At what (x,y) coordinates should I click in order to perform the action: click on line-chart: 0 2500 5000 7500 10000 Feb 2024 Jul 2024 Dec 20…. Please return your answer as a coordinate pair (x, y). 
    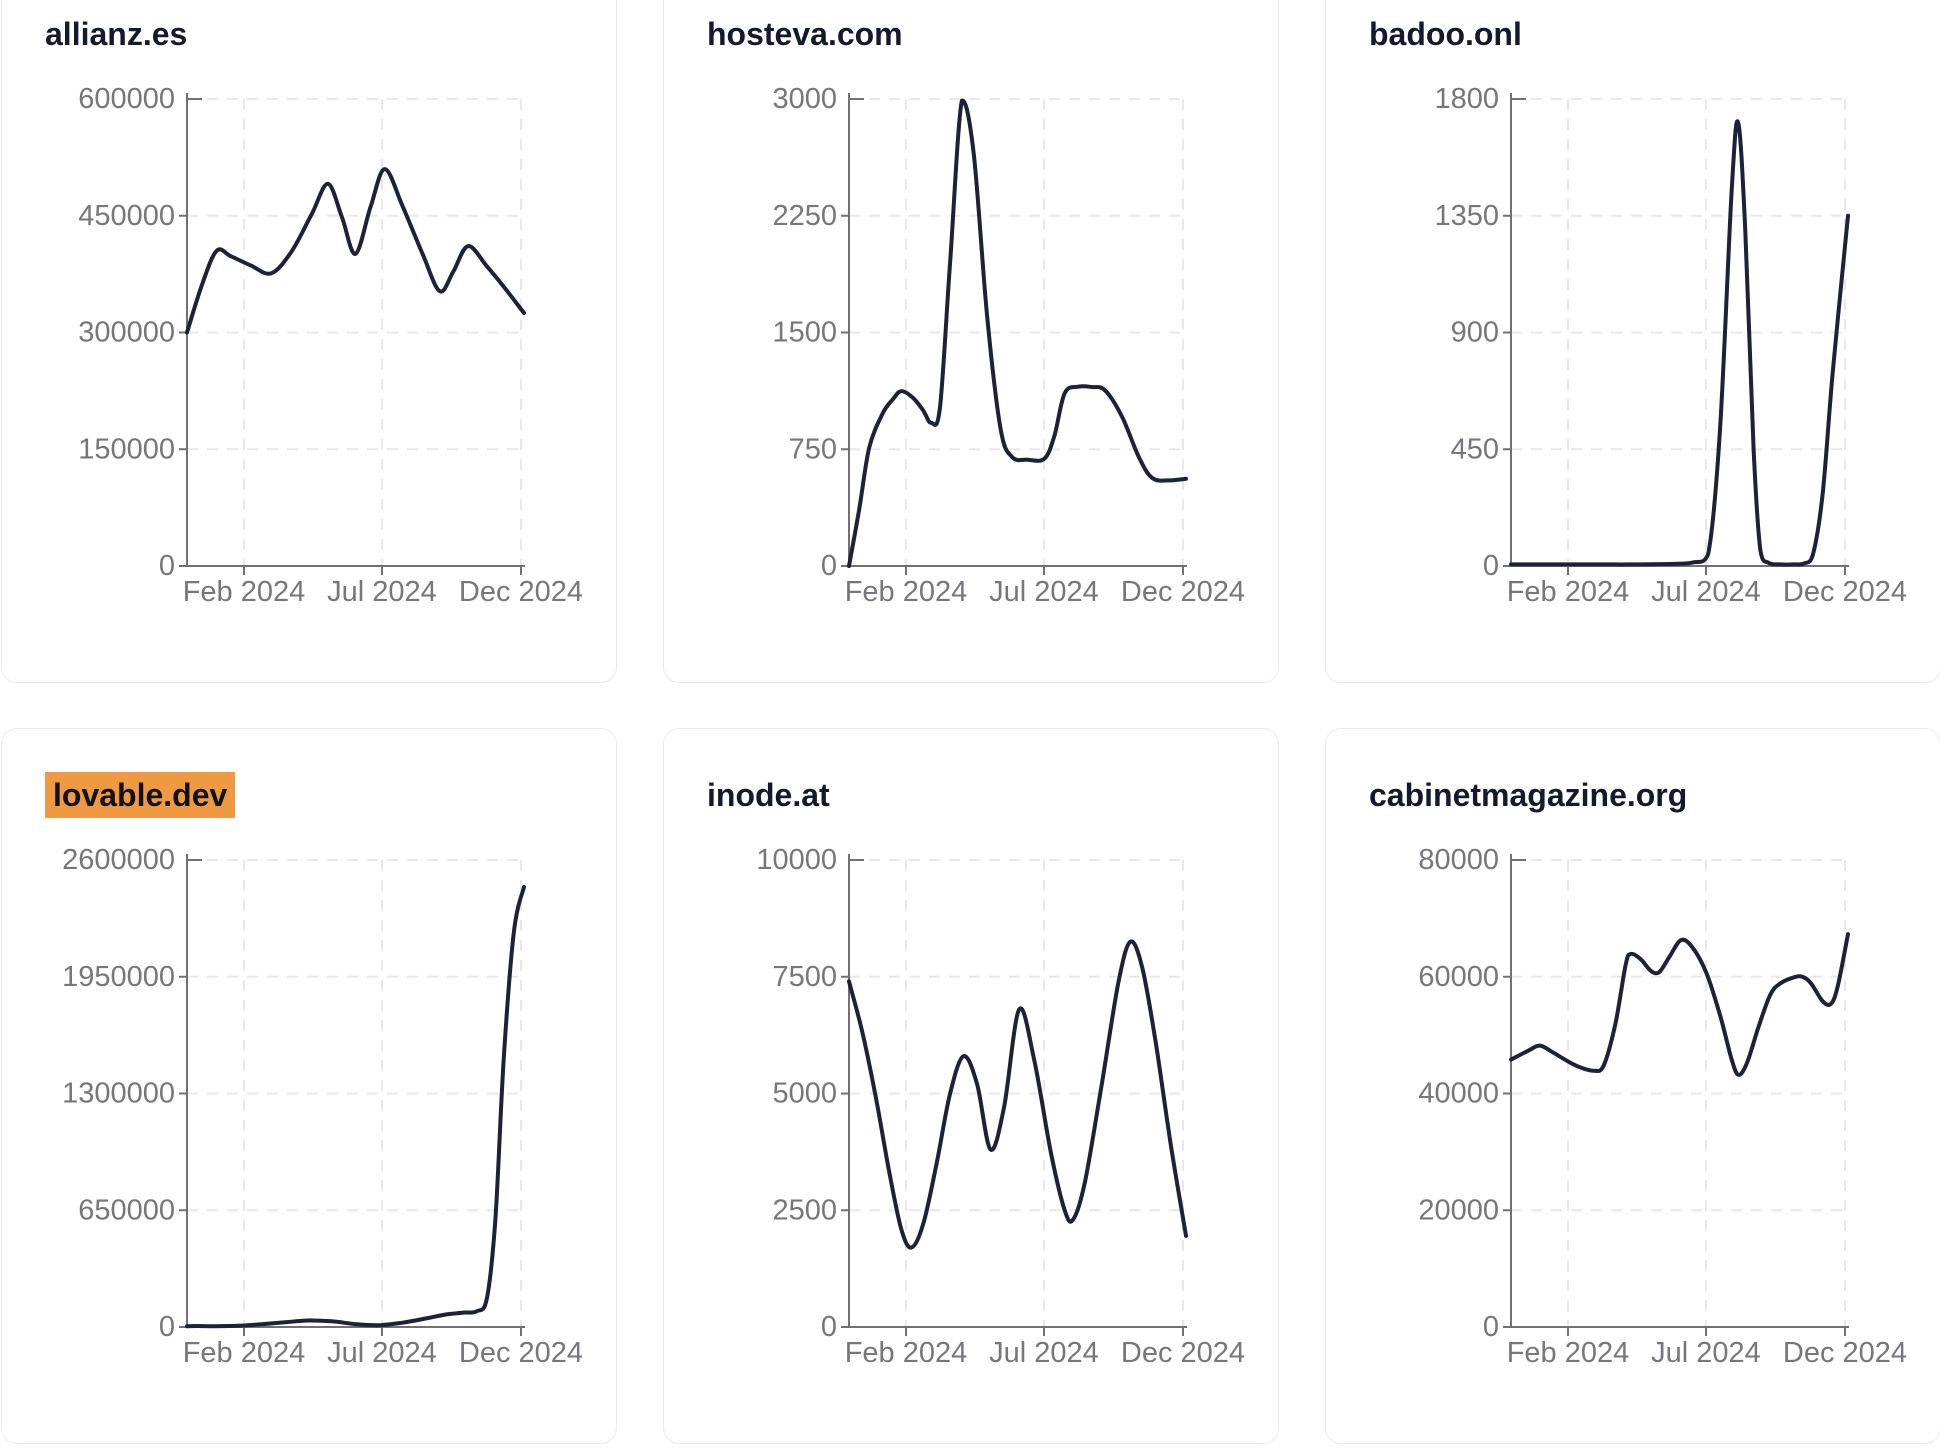
    Looking at the image, I should click on (1000, 1106).